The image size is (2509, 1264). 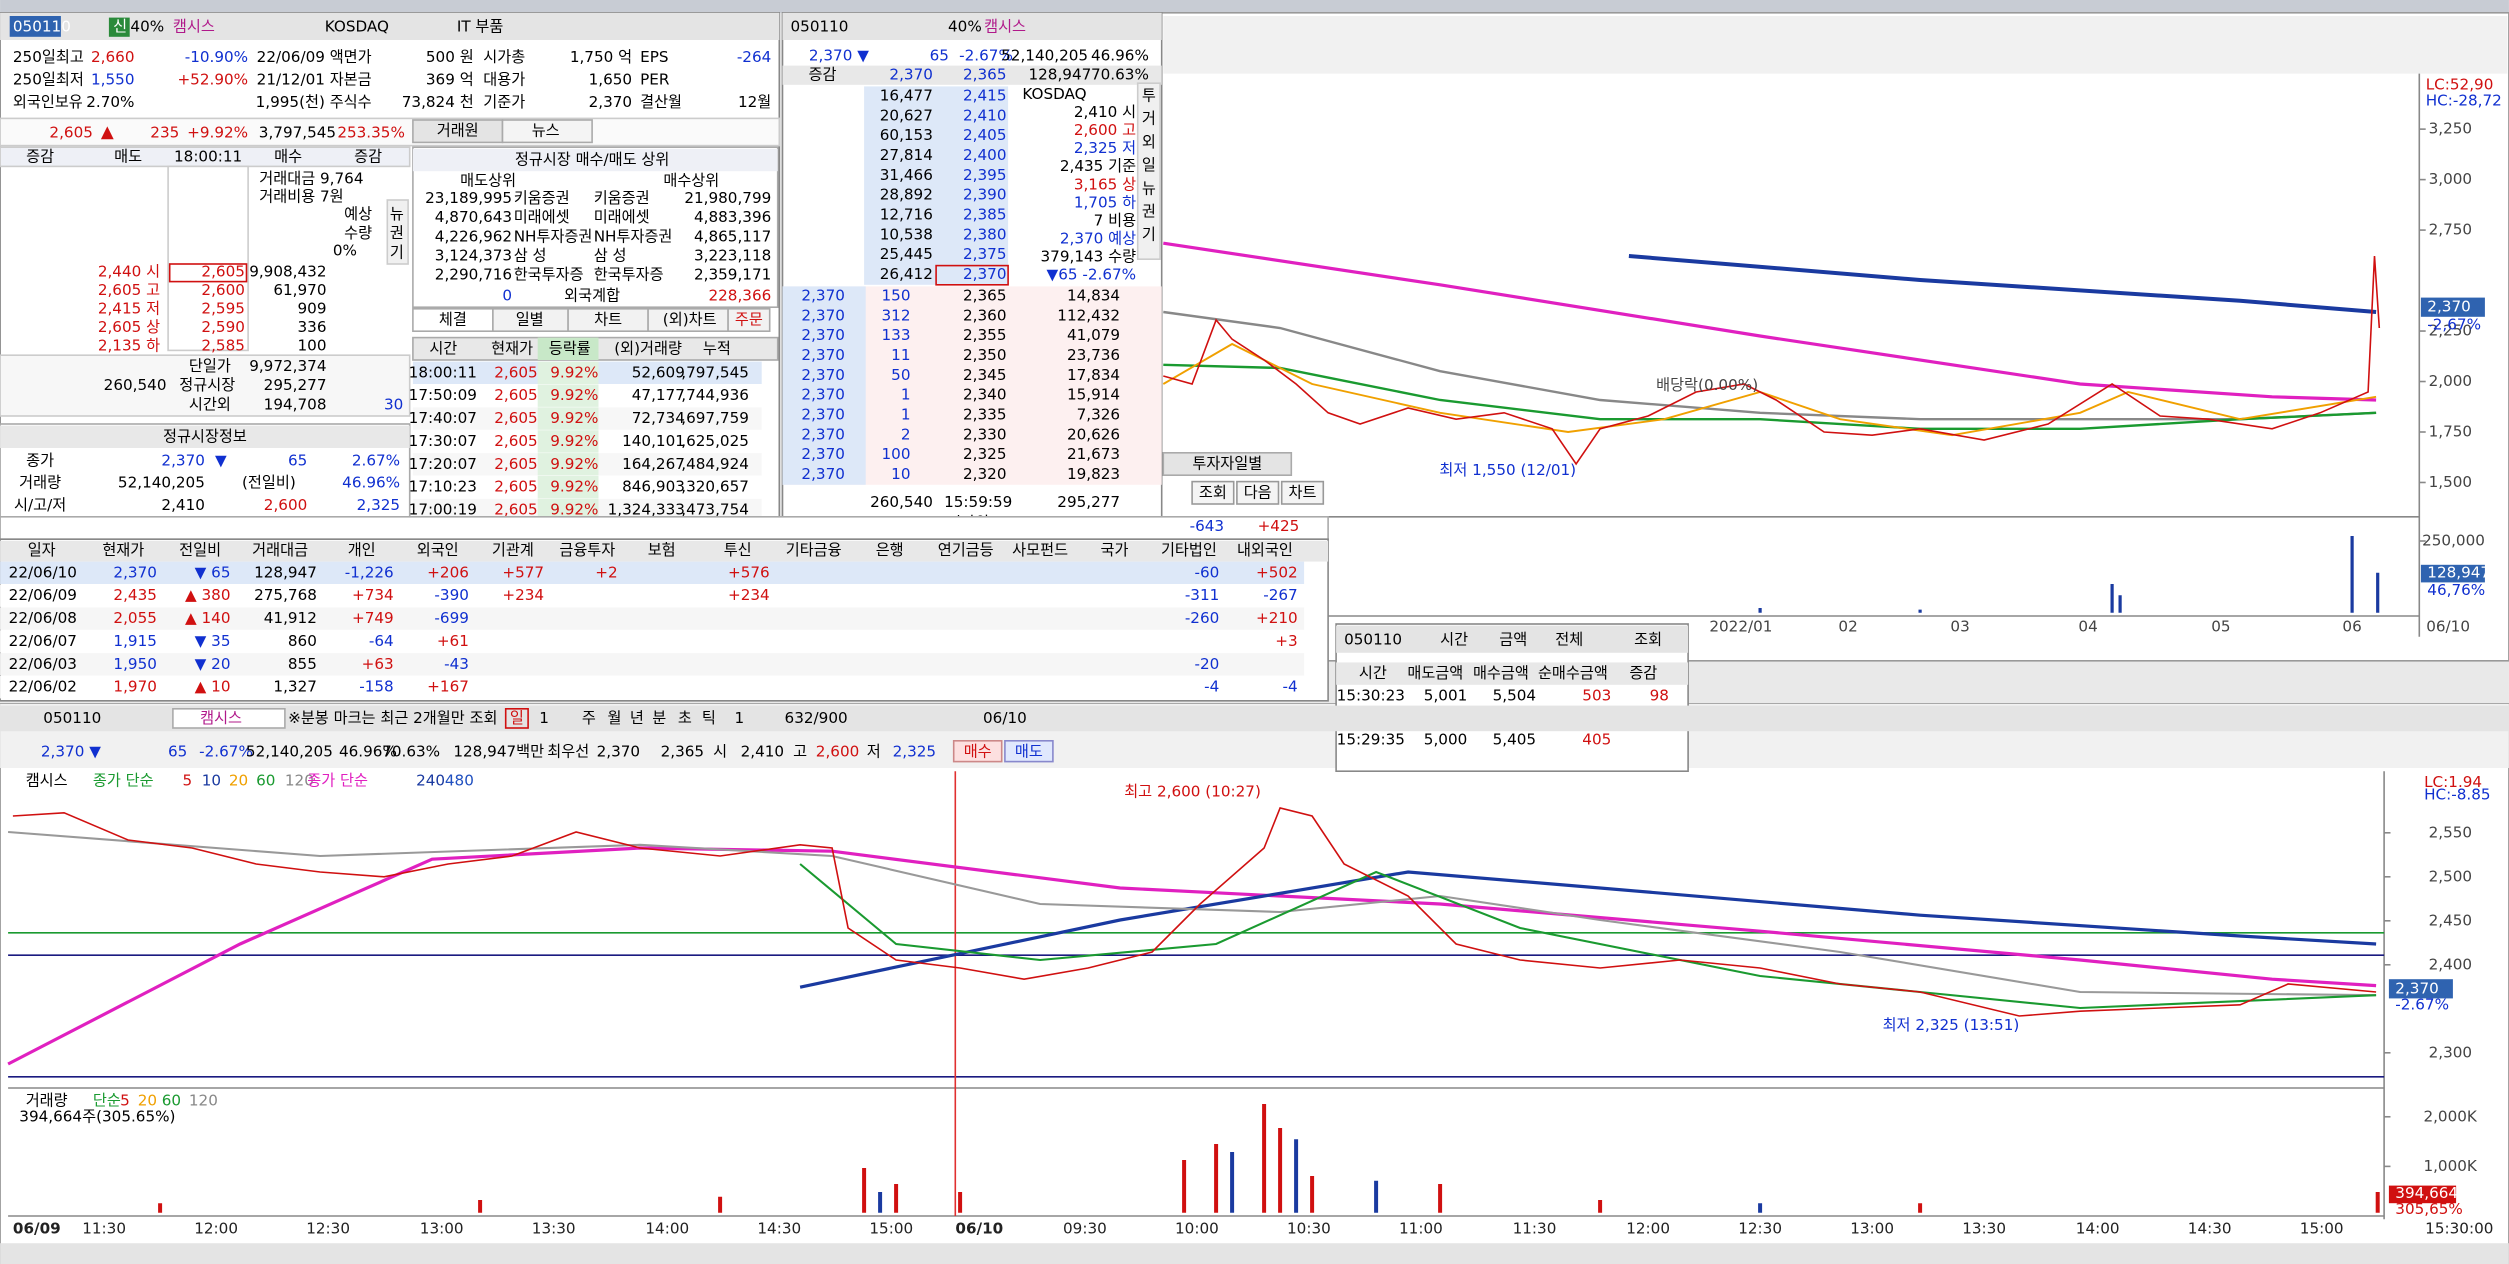 What do you see at coordinates (984, 135) in the screenshot?
I see `ask-cell: 2,405` at bounding box center [984, 135].